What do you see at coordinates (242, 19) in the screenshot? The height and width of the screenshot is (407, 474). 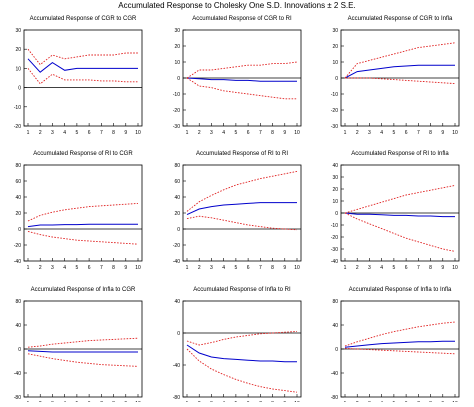 I see `panel-title: Accumulated Response of CGR to RI` at bounding box center [242, 19].